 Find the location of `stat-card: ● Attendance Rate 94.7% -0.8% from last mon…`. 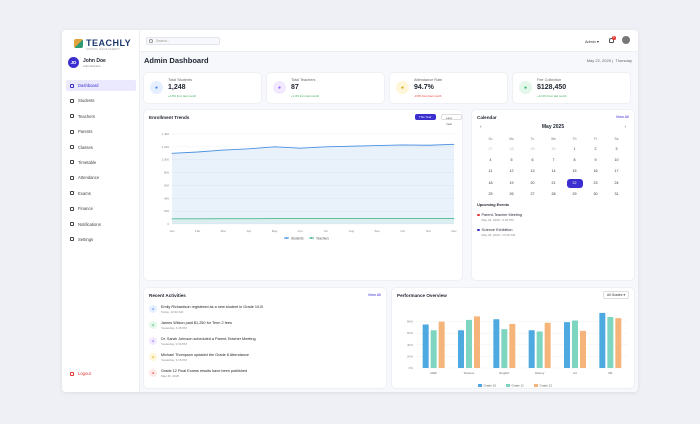

stat-card: ● Attendance Rate 94.7% -0.8% from last mon… is located at coordinates (448, 88).